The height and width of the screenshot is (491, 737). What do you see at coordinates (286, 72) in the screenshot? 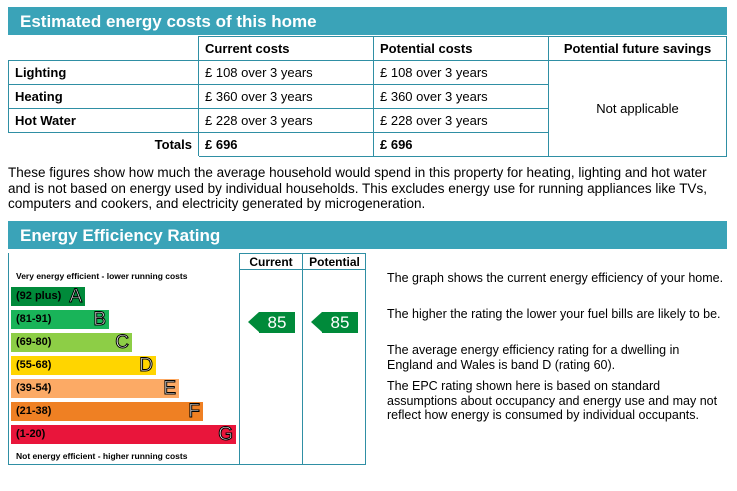
I see `lighting-current: £ 108 over 3 years` at bounding box center [286, 72].